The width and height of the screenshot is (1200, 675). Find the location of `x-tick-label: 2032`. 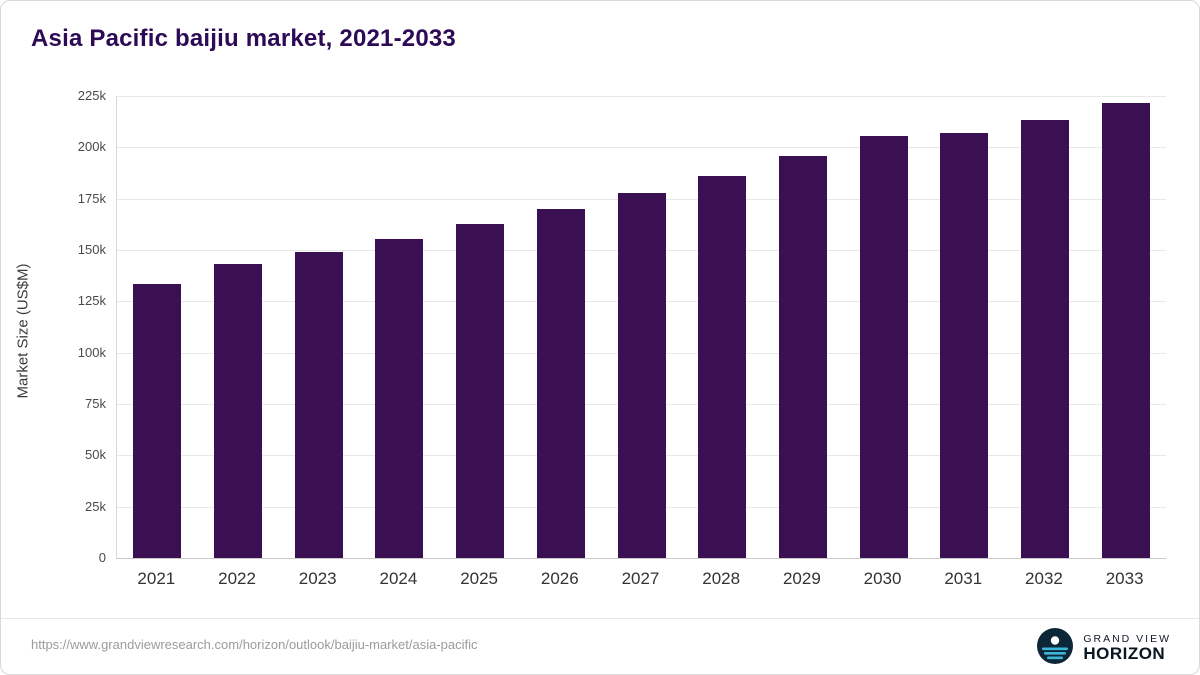

x-tick-label: 2032 is located at coordinates (1044, 578).